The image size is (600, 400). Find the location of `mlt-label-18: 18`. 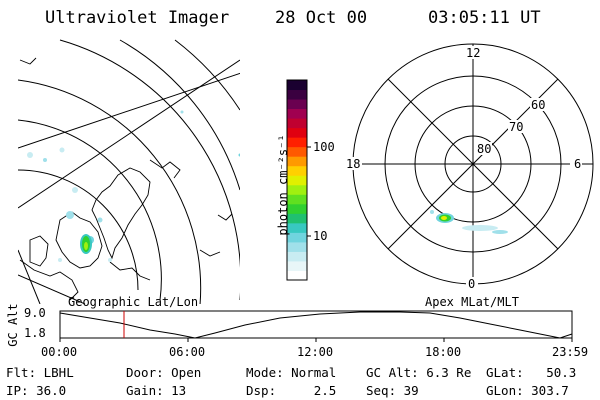

mlt-label-18: 18 is located at coordinates (353, 164).